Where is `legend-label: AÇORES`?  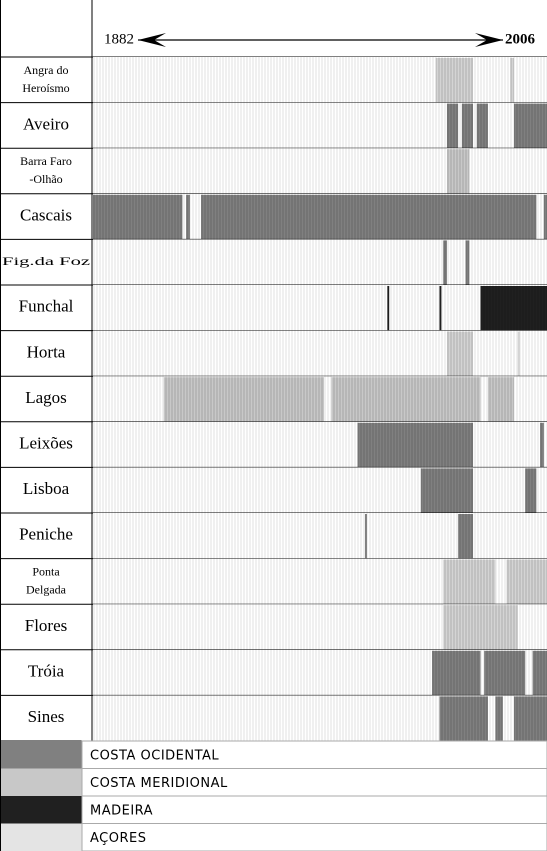 legend-label: AÇORES is located at coordinates (118, 838).